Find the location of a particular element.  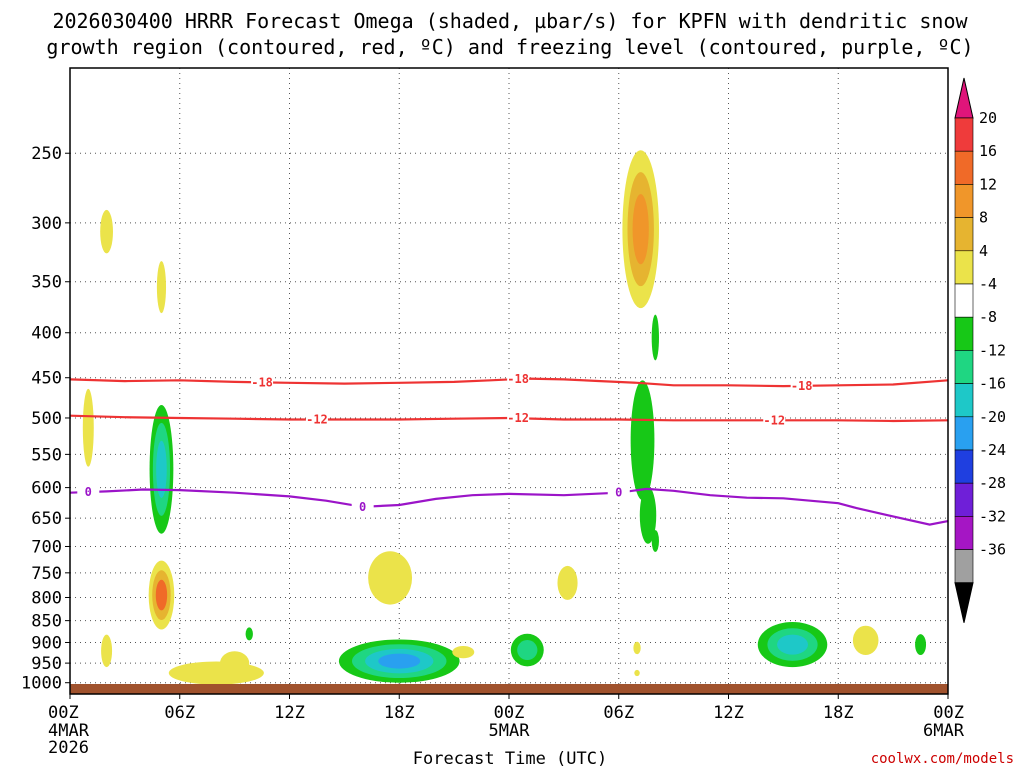

colorbar-label: 12 is located at coordinates (988, 184).